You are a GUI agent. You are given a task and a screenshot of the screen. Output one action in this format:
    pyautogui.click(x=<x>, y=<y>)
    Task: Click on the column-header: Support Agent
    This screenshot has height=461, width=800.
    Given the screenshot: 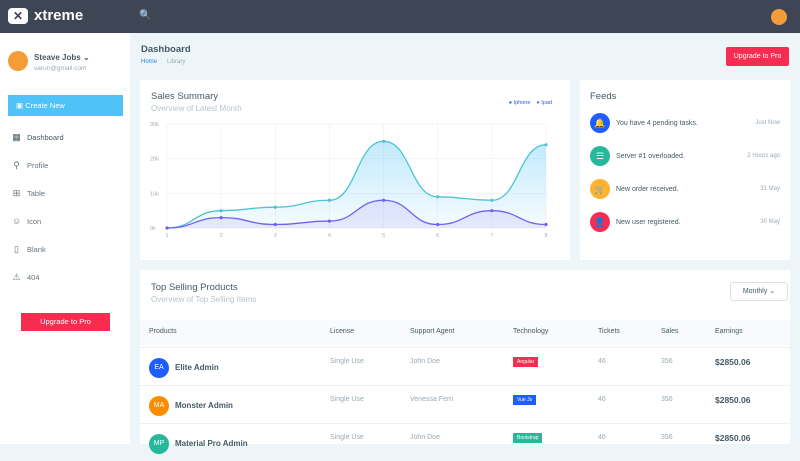 What is the action you would take?
    pyautogui.click(x=432, y=331)
    